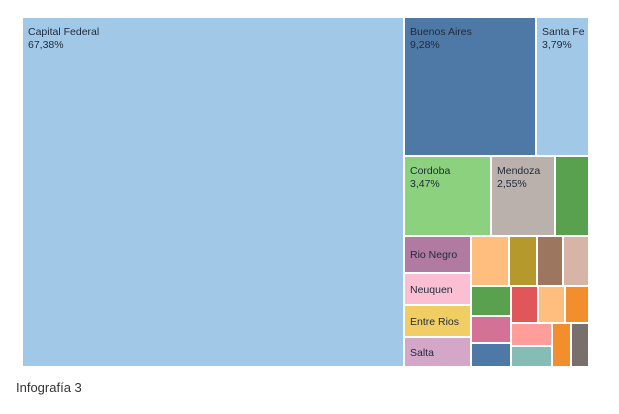  Describe the element at coordinates (437, 352) in the screenshot. I see `tile-salta: Salta` at that location.